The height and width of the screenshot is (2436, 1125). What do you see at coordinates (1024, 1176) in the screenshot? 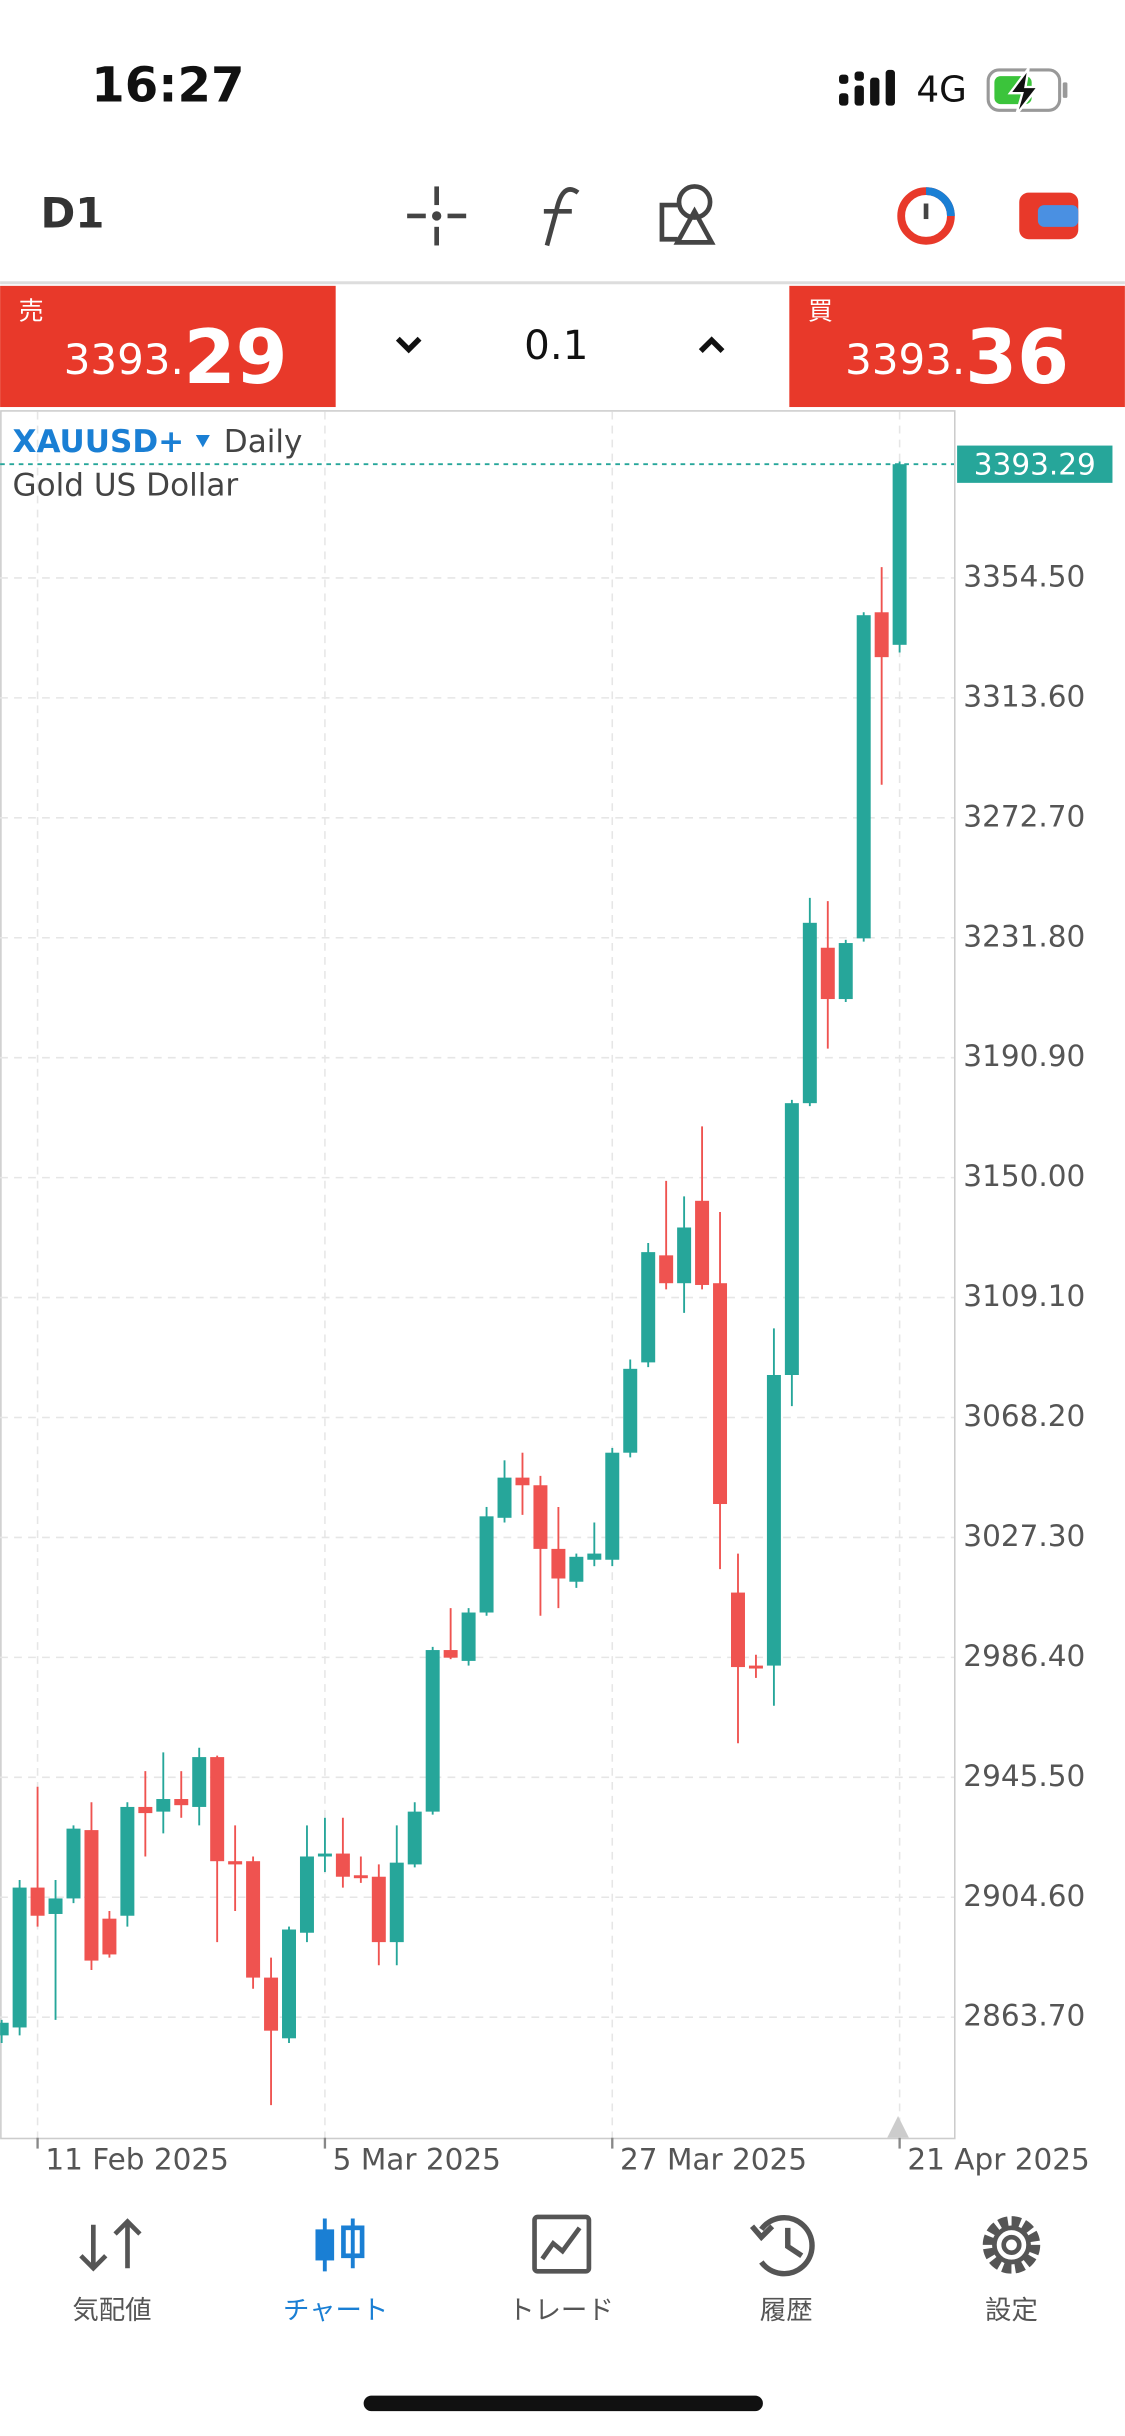
I see `y-tick-label: 3150.00` at bounding box center [1024, 1176].